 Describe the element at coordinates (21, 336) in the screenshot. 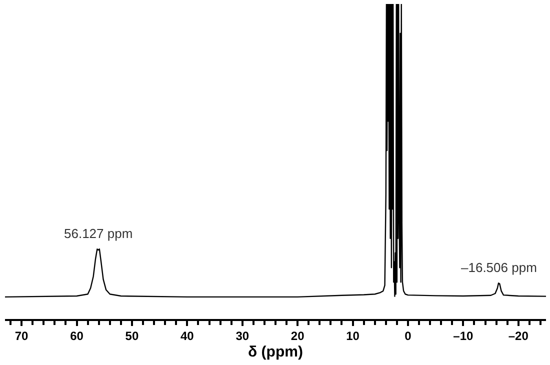

I see `x-tick-label: 70` at that location.